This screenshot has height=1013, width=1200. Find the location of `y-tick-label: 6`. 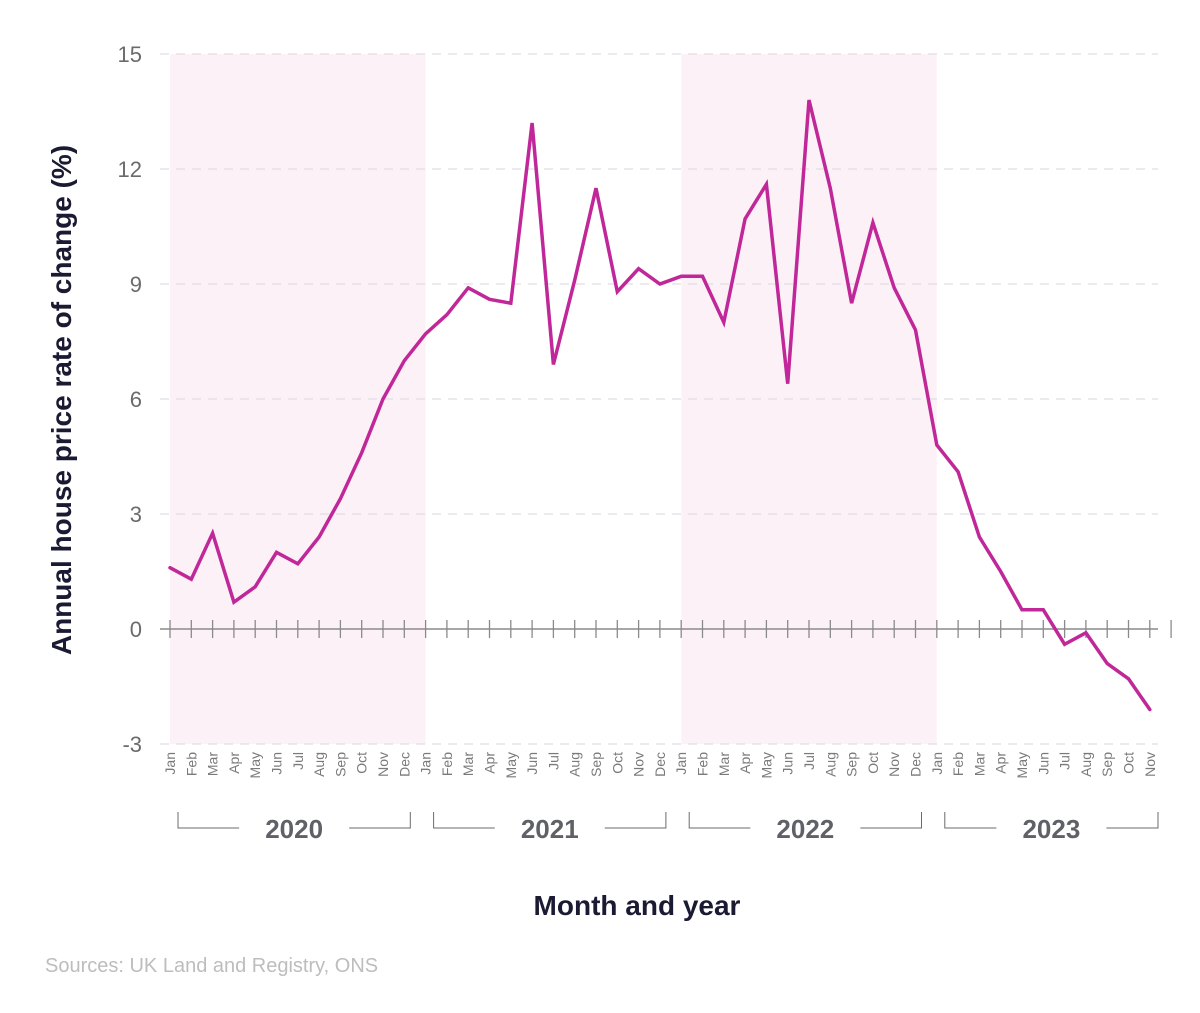

y-tick-label: 6 is located at coordinates (136, 399).